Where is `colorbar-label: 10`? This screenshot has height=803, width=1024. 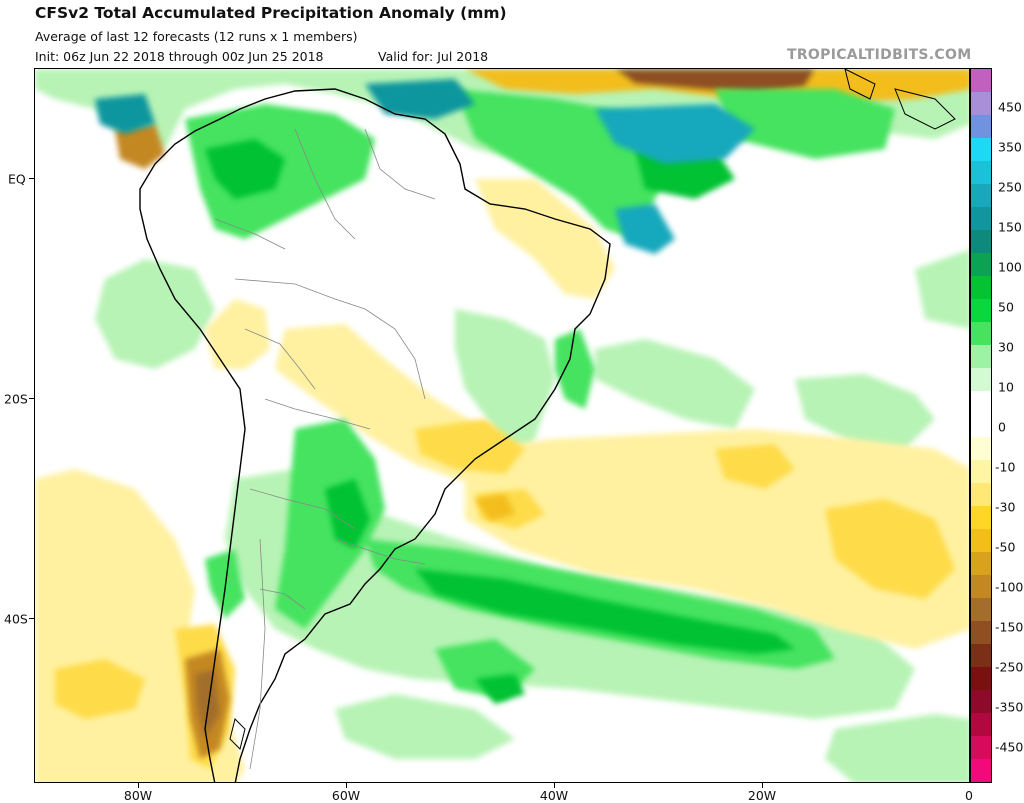 colorbar-label: 10 is located at coordinates (1006, 387).